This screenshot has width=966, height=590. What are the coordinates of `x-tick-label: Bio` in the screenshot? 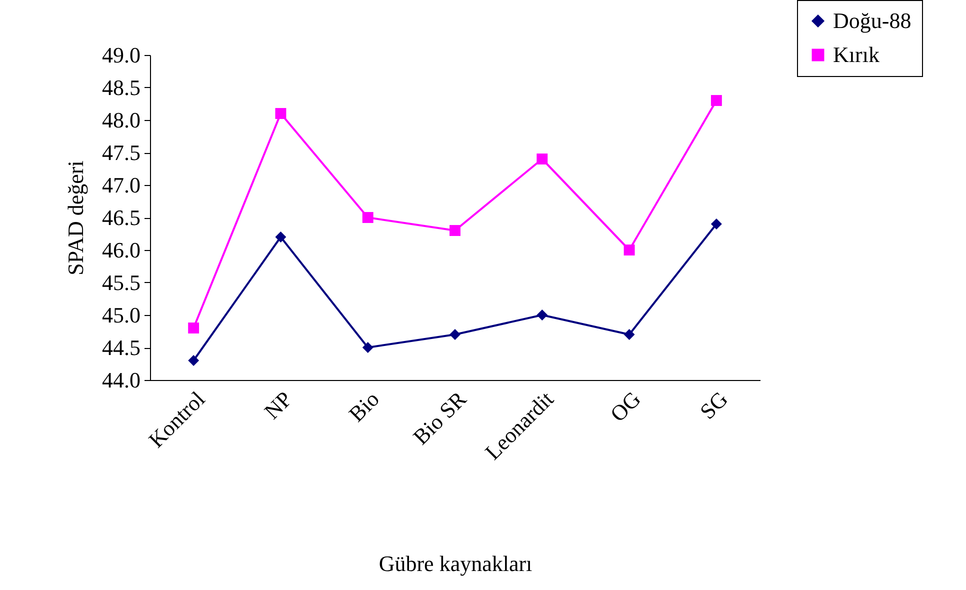 It's located at (364, 406).